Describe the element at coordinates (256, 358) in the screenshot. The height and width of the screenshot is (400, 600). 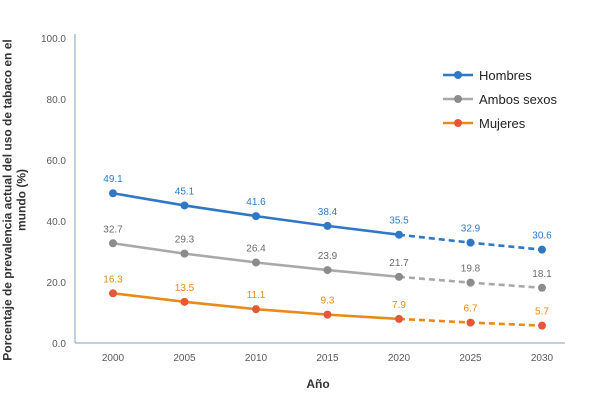
I see `x-tick-label: 2010` at that location.